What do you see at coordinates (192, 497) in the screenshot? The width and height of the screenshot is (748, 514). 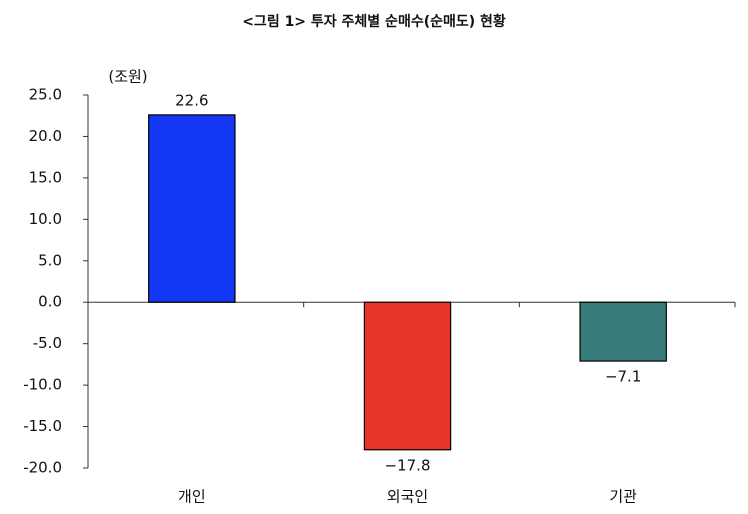 I see `x-tick-label: 개인` at bounding box center [192, 497].